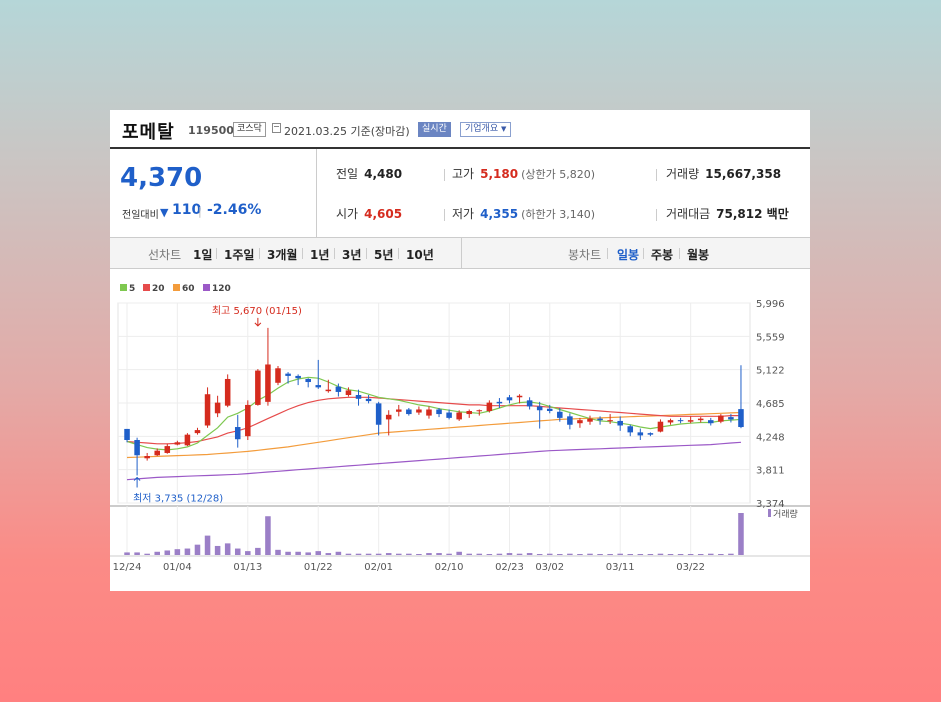 The height and width of the screenshot is (702, 941). Describe the element at coordinates (770, 337) in the screenshot. I see `y-tick-label: 5,559` at that location.